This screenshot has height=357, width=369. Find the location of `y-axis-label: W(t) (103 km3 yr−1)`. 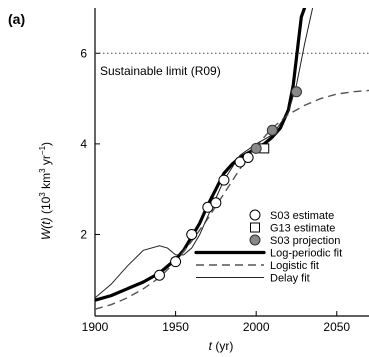

y-axis-label: W(t) (103 km3 yr−1) is located at coordinates (45, 191).